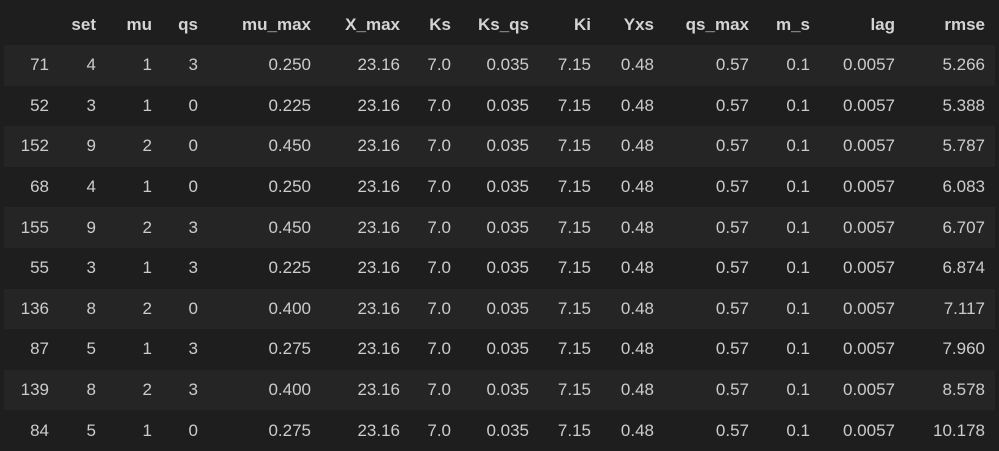  Describe the element at coordinates (963, 268) in the screenshot. I see `cell-rmse: 6.874` at that location.